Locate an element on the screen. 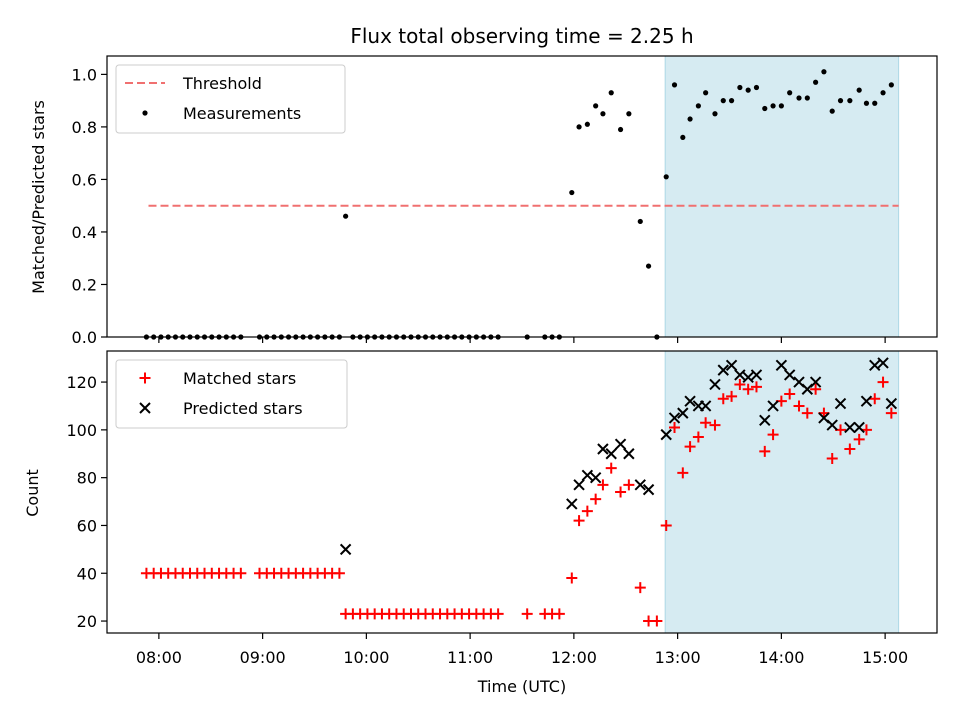 Image resolution: width=960 pixels, height=720 pixels. x-tick-label-4: 12:00 is located at coordinates (574, 657).